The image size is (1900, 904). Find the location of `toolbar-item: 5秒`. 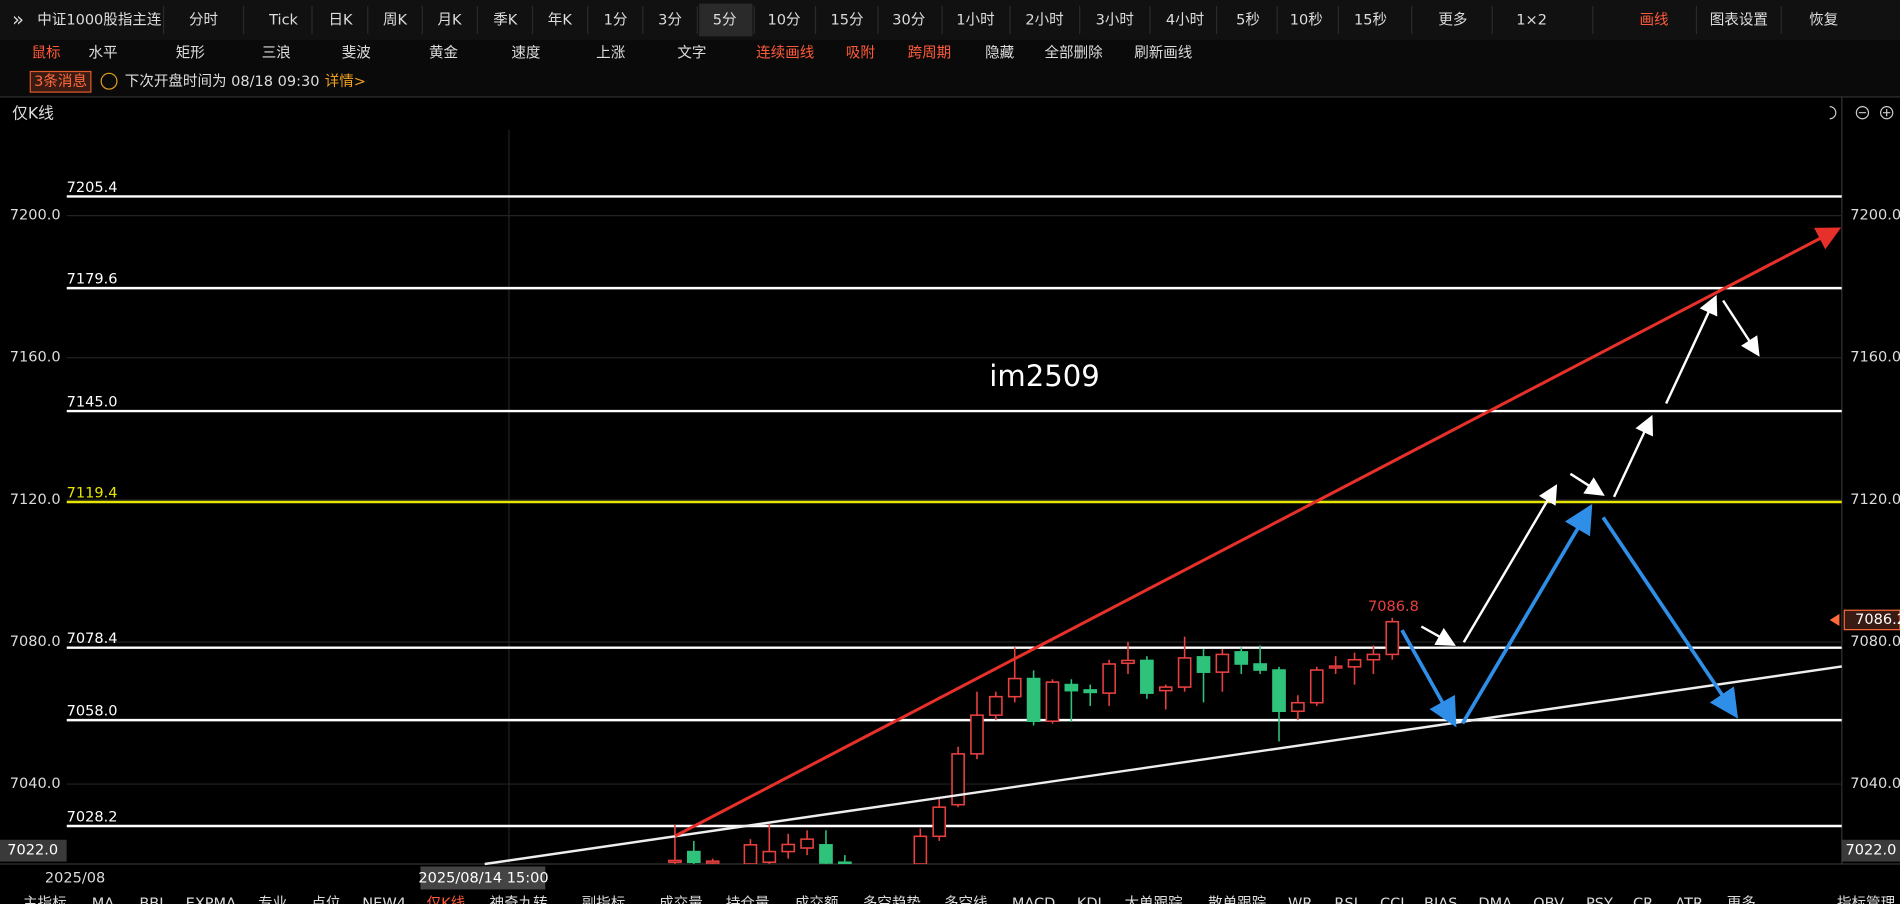

toolbar-item: 5秒 is located at coordinates (1248, 20).